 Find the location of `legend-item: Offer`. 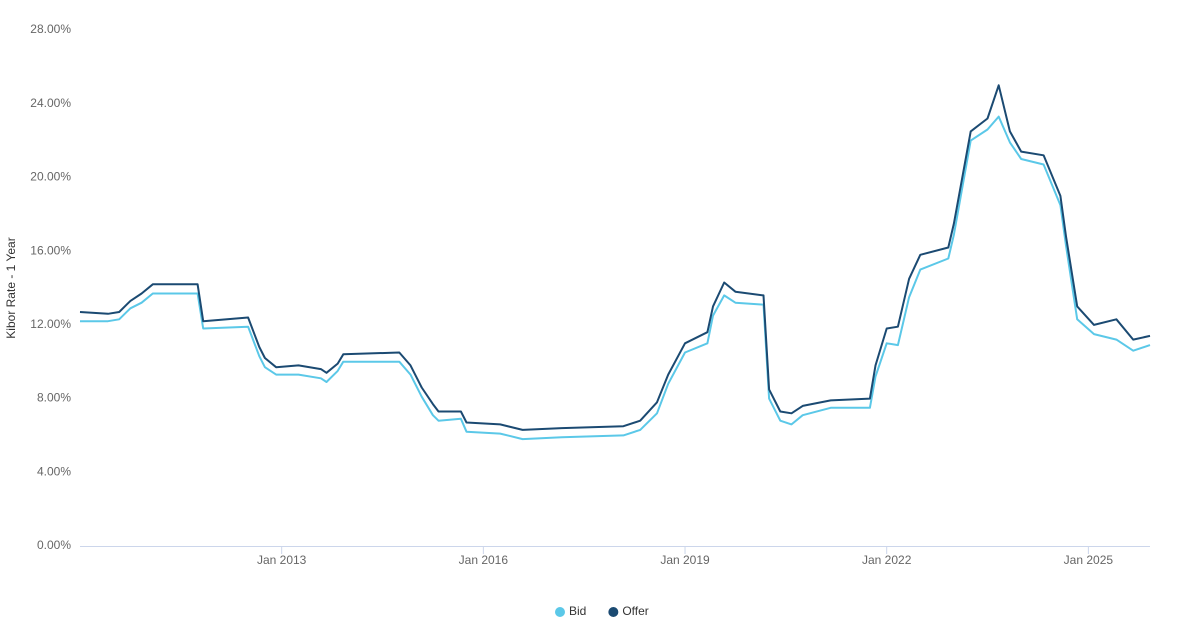

legend-item: Offer is located at coordinates (628, 611).